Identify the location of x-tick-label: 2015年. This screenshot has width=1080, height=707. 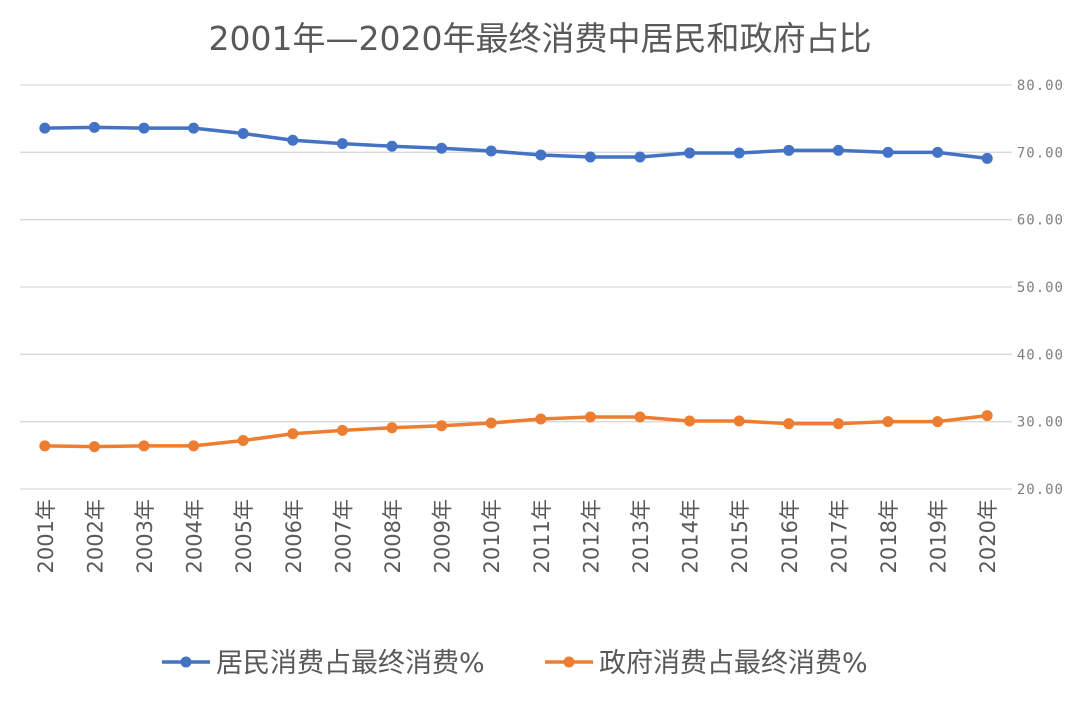
(740, 536).